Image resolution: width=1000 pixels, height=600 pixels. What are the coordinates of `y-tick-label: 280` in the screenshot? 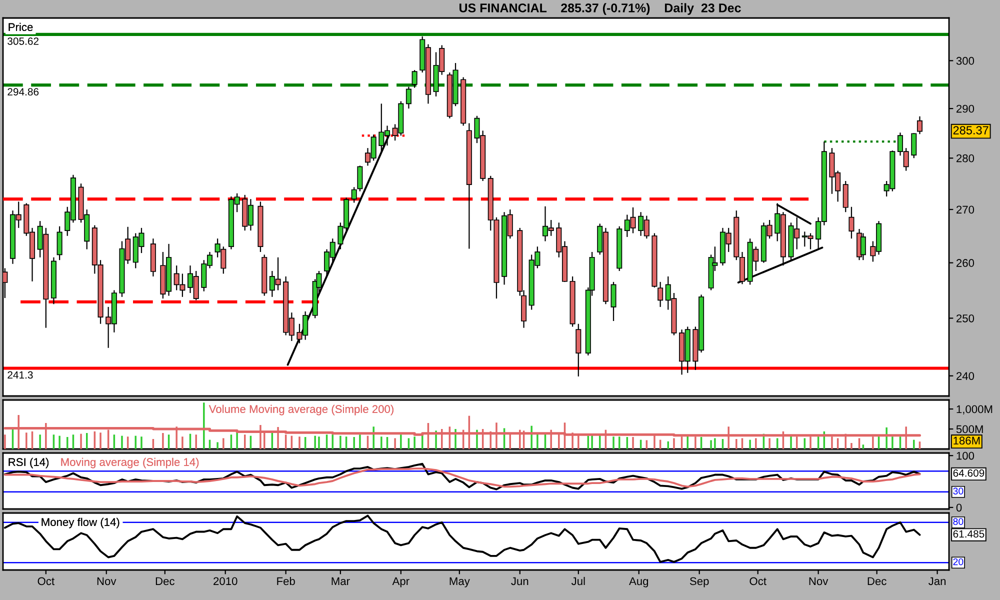 It's located at (965, 158).